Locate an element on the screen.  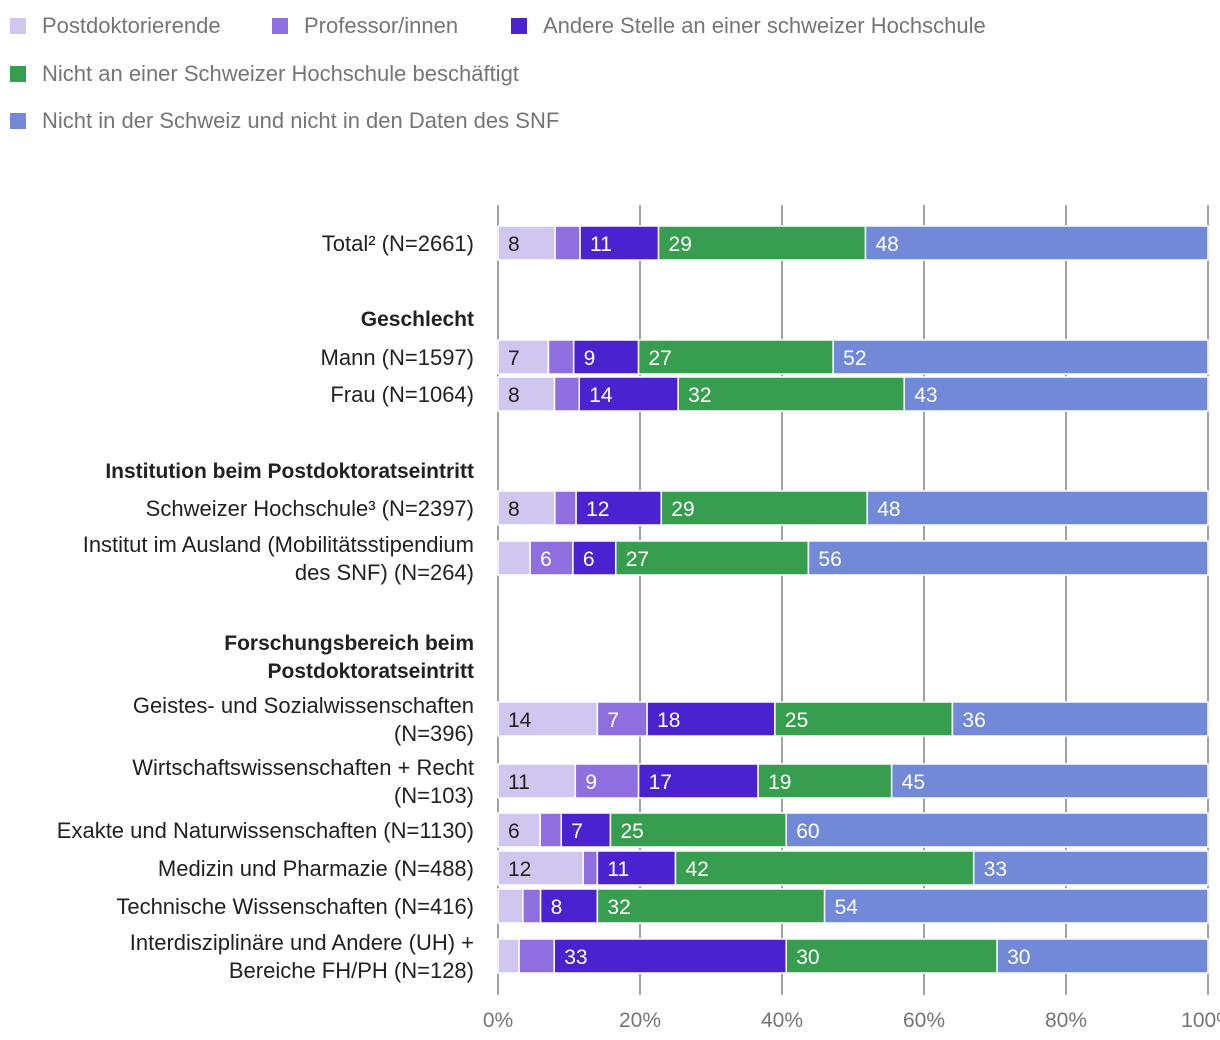
legend-label: Professor/innen is located at coordinates (381, 25).